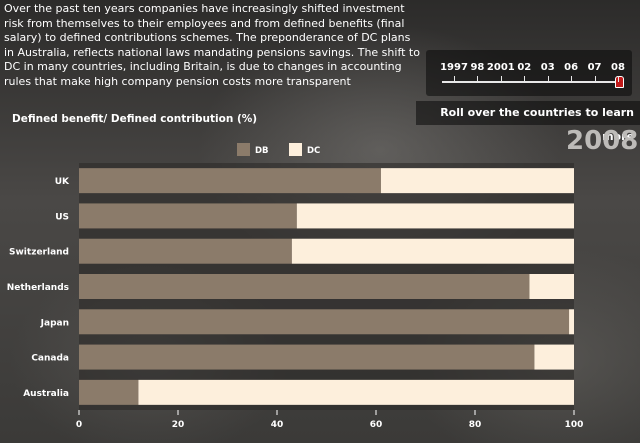 The height and width of the screenshot is (443, 640). Describe the element at coordinates (62, 217) in the screenshot. I see `category-label-us: US` at that location.